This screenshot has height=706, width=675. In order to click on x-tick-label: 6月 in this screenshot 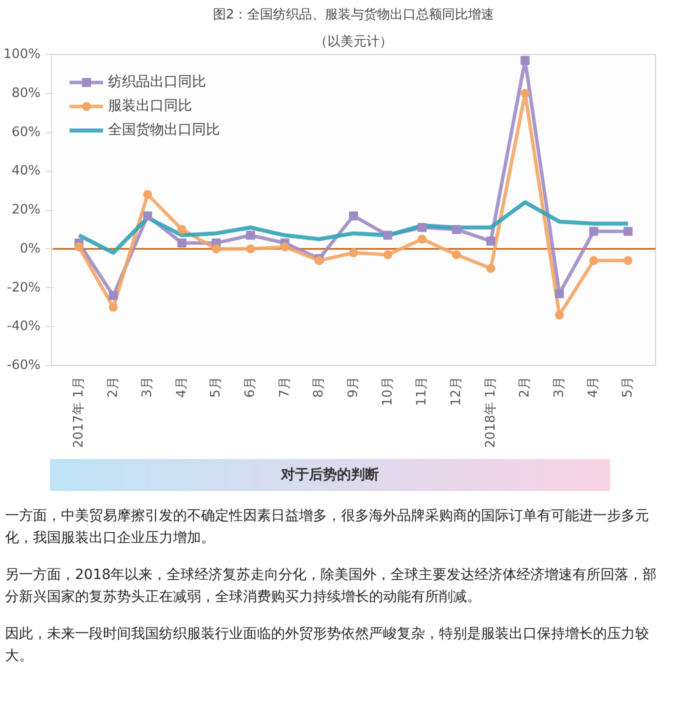, I will do `click(250, 387)`.